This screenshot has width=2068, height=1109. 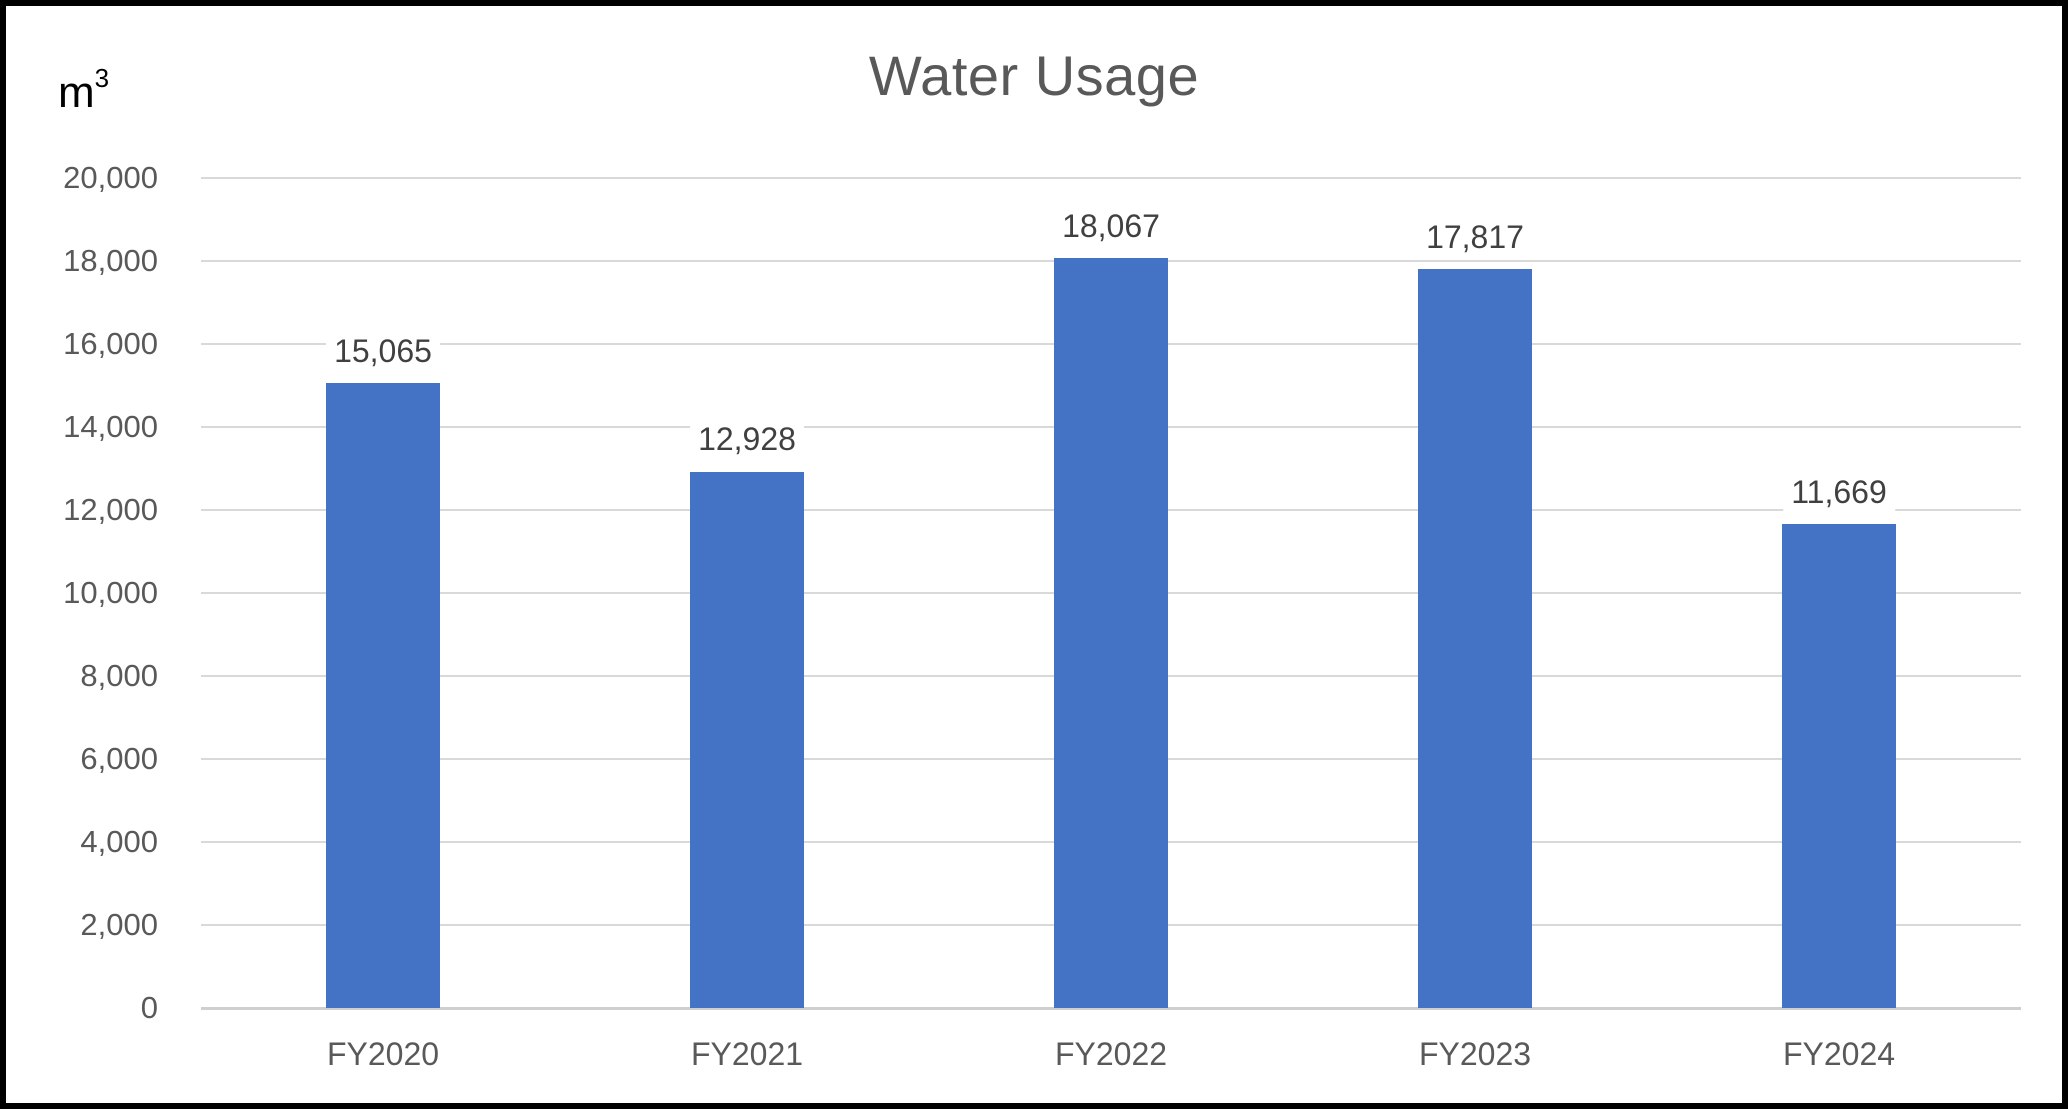 I want to click on y-axis-tick-label: 18,000, so click(x=110, y=260).